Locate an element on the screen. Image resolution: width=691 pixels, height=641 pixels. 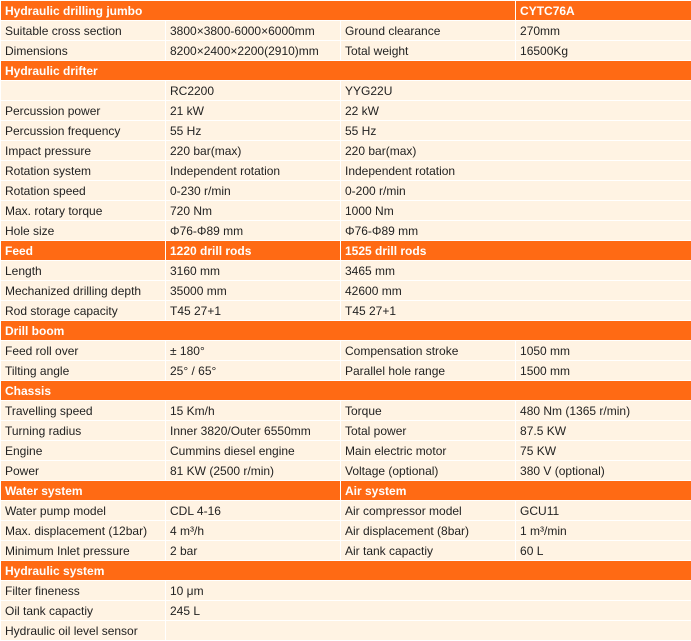
section-header-row: Hydraulic drilling jumbo CYTC76A is located at coordinates (345, 10).